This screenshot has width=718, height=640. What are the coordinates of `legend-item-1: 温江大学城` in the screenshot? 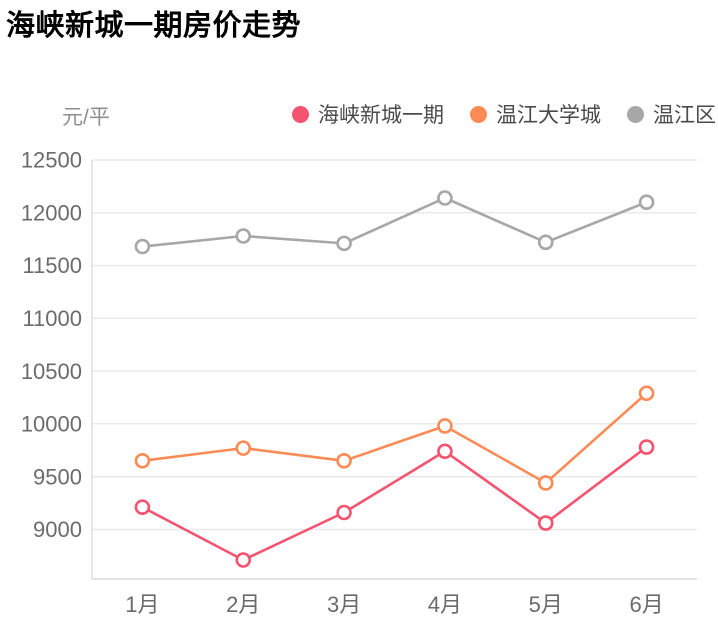 It's located at (535, 114).